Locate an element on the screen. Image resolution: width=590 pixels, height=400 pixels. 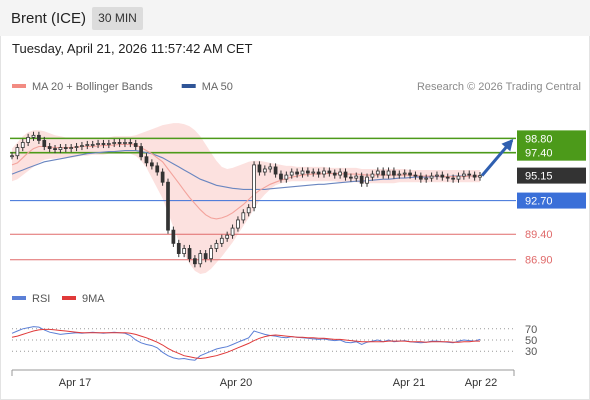
level-tag-bg-92.70 is located at coordinates (551, 200).